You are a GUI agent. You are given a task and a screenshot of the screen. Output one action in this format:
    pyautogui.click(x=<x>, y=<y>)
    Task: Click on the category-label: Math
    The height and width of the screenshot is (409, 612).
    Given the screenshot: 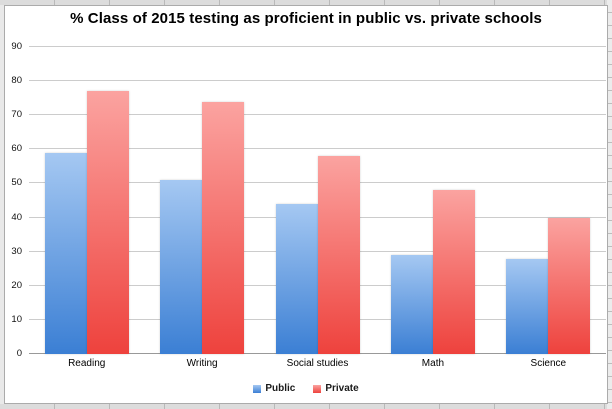 What is the action you would take?
    pyautogui.click(x=433, y=363)
    